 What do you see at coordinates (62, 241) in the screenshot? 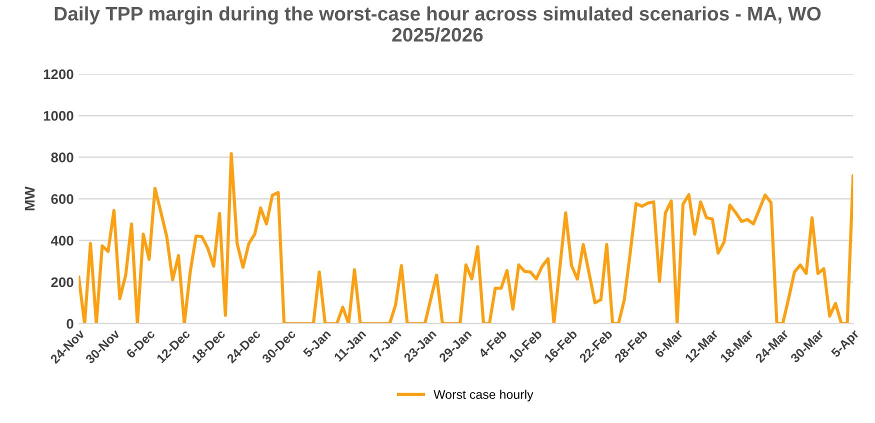
I see `y-tick-label: 400` at bounding box center [62, 241].